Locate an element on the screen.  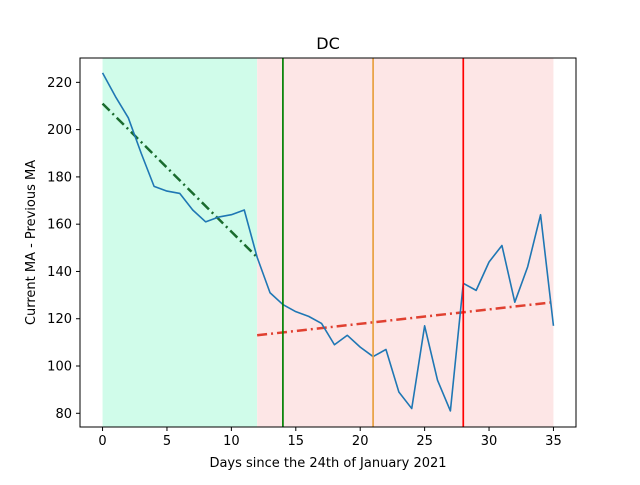
x-tick-label: 15 is located at coordinates (296, 441).